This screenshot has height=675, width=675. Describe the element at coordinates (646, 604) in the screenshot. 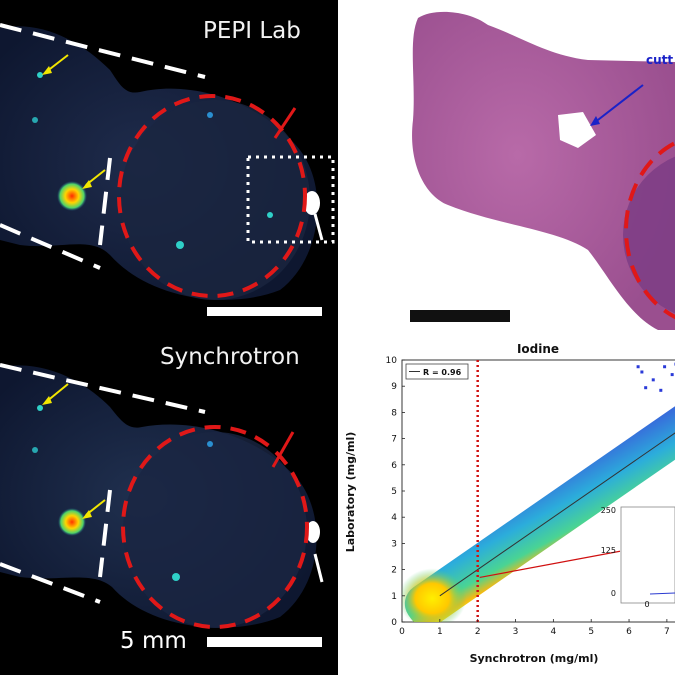

I see `inset-x-tick: 0` at that location.